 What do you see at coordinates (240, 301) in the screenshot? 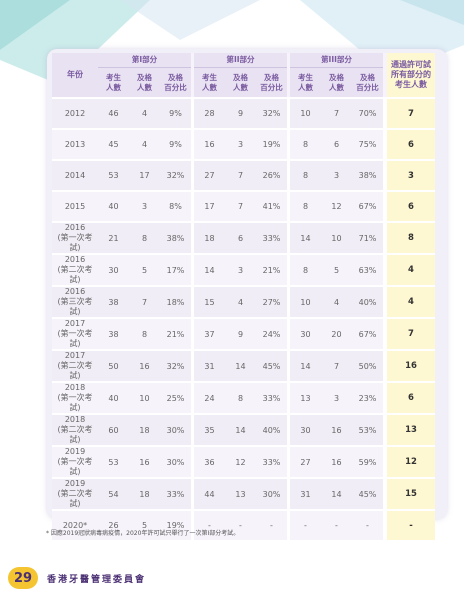
I see `p2-value-cell: 4` at bounding box center [240, 301].